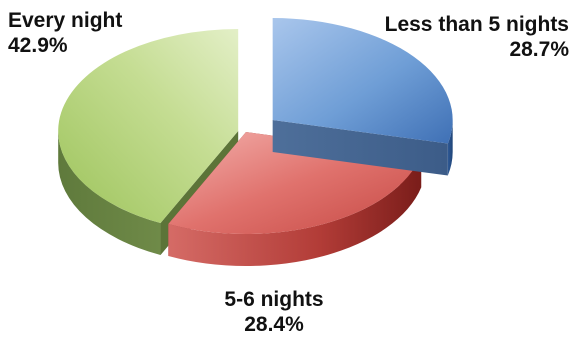 This screenshot has width=579, height=341. What do you see at coordinates (476, 24) in the screenshot?
I see `slice-label-less-than-5-nights-name: Less than 5 nights` at bounding box center [476, 24].